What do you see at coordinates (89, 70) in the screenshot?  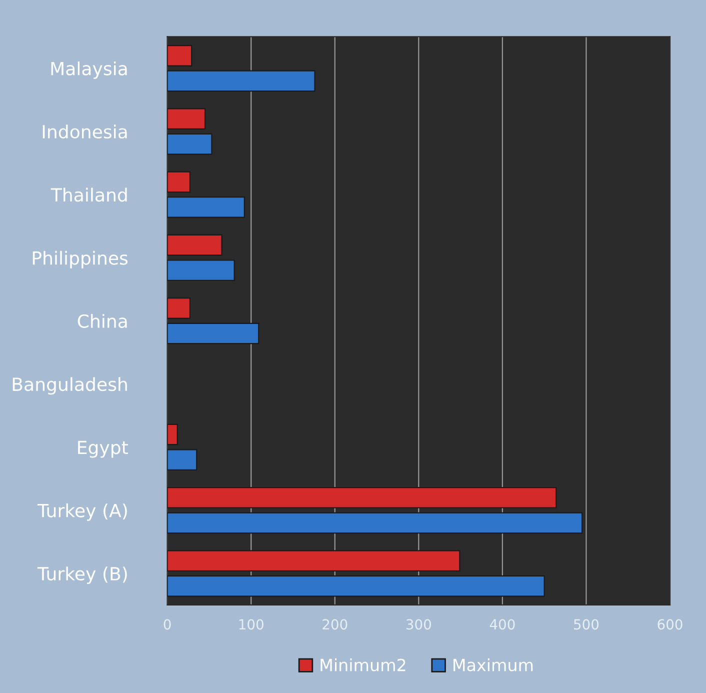 I see `y-tick-label: Malaysia` at bounding box center [89, 70].